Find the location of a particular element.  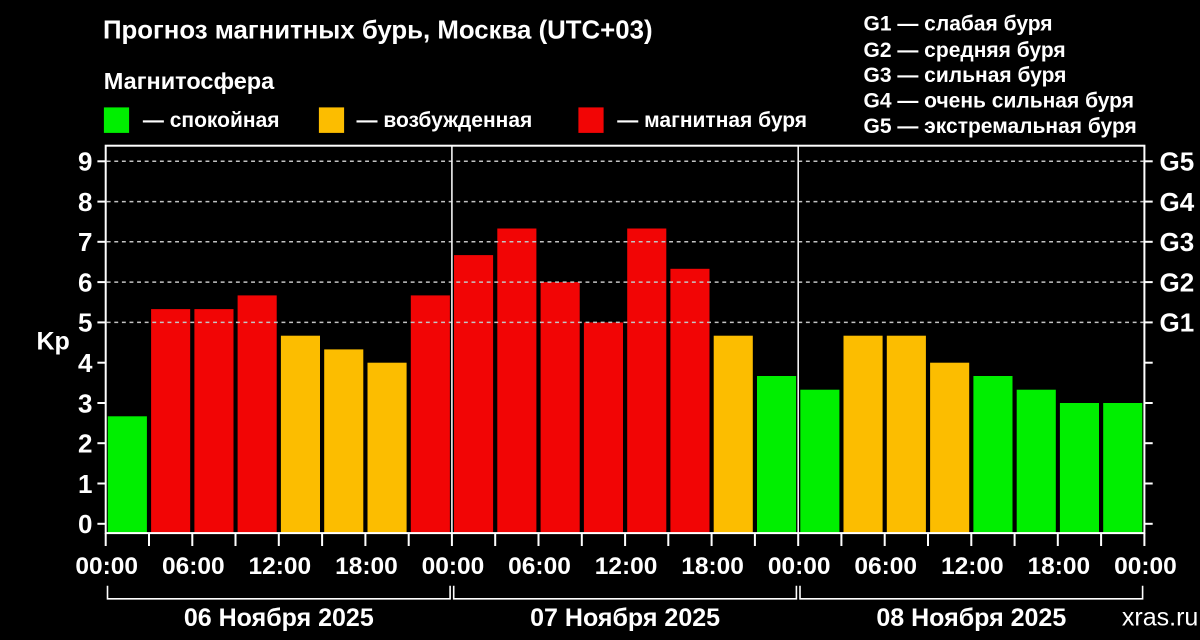

svg-text: 1 is located at coordinates (85, 484).